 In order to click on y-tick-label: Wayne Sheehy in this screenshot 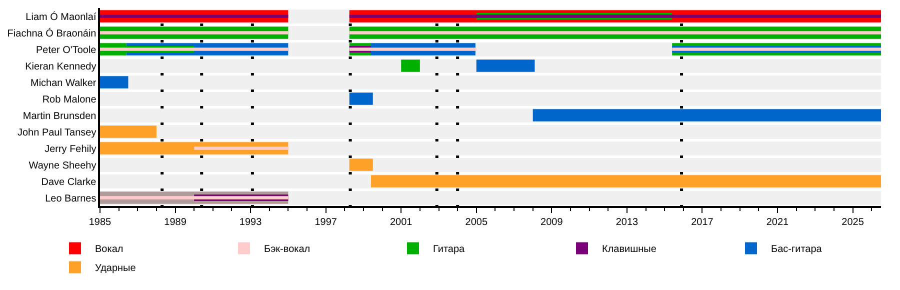, I will do `click(62, 166)`.